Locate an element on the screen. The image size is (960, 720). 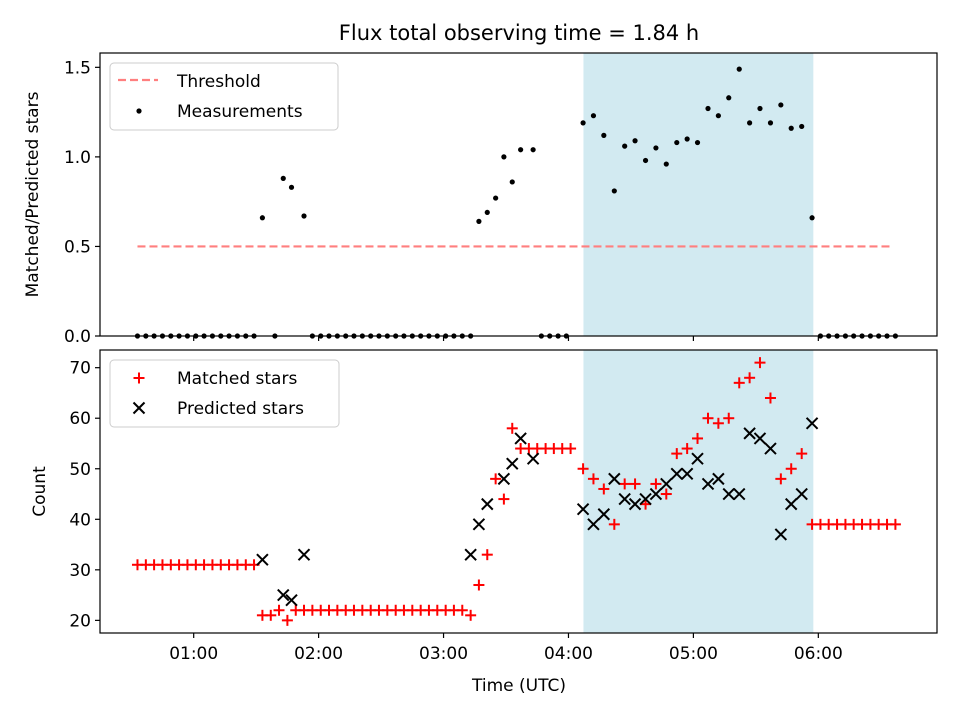
top-shaded-region is located at coordinates (698, 194).